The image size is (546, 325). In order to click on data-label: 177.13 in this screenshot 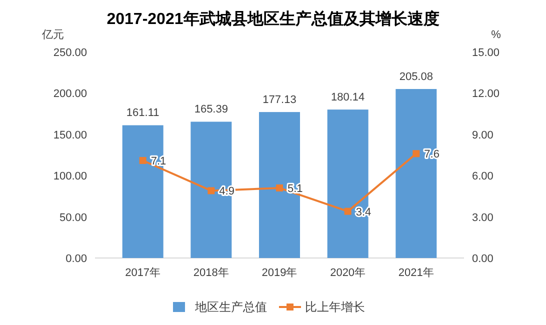, I will do `click(279, 100)`.